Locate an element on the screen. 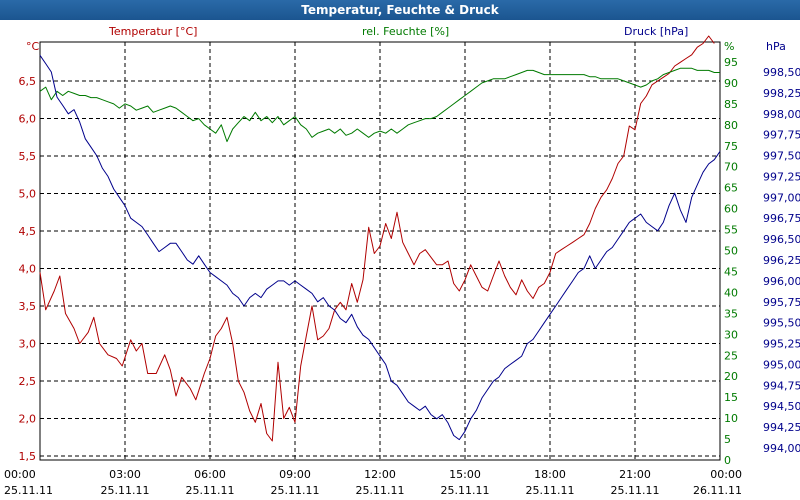 The width and height of the screenshot is (800, 500). pressure-tick-label: 997,25 is located at coordinates (781, 176).